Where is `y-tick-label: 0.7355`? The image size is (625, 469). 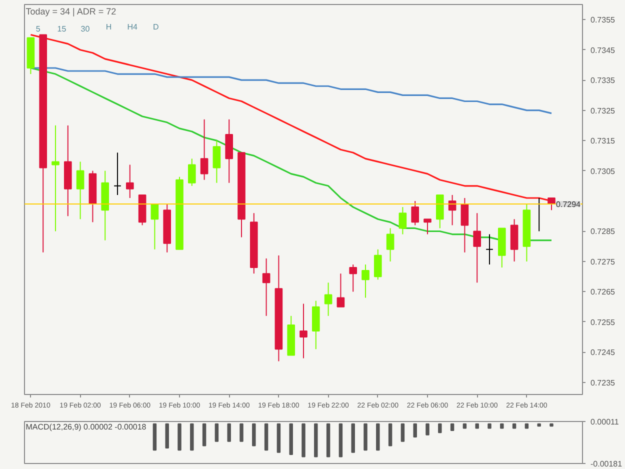
y-tick-label: 0.7355 is located at coordinates (603, 20).